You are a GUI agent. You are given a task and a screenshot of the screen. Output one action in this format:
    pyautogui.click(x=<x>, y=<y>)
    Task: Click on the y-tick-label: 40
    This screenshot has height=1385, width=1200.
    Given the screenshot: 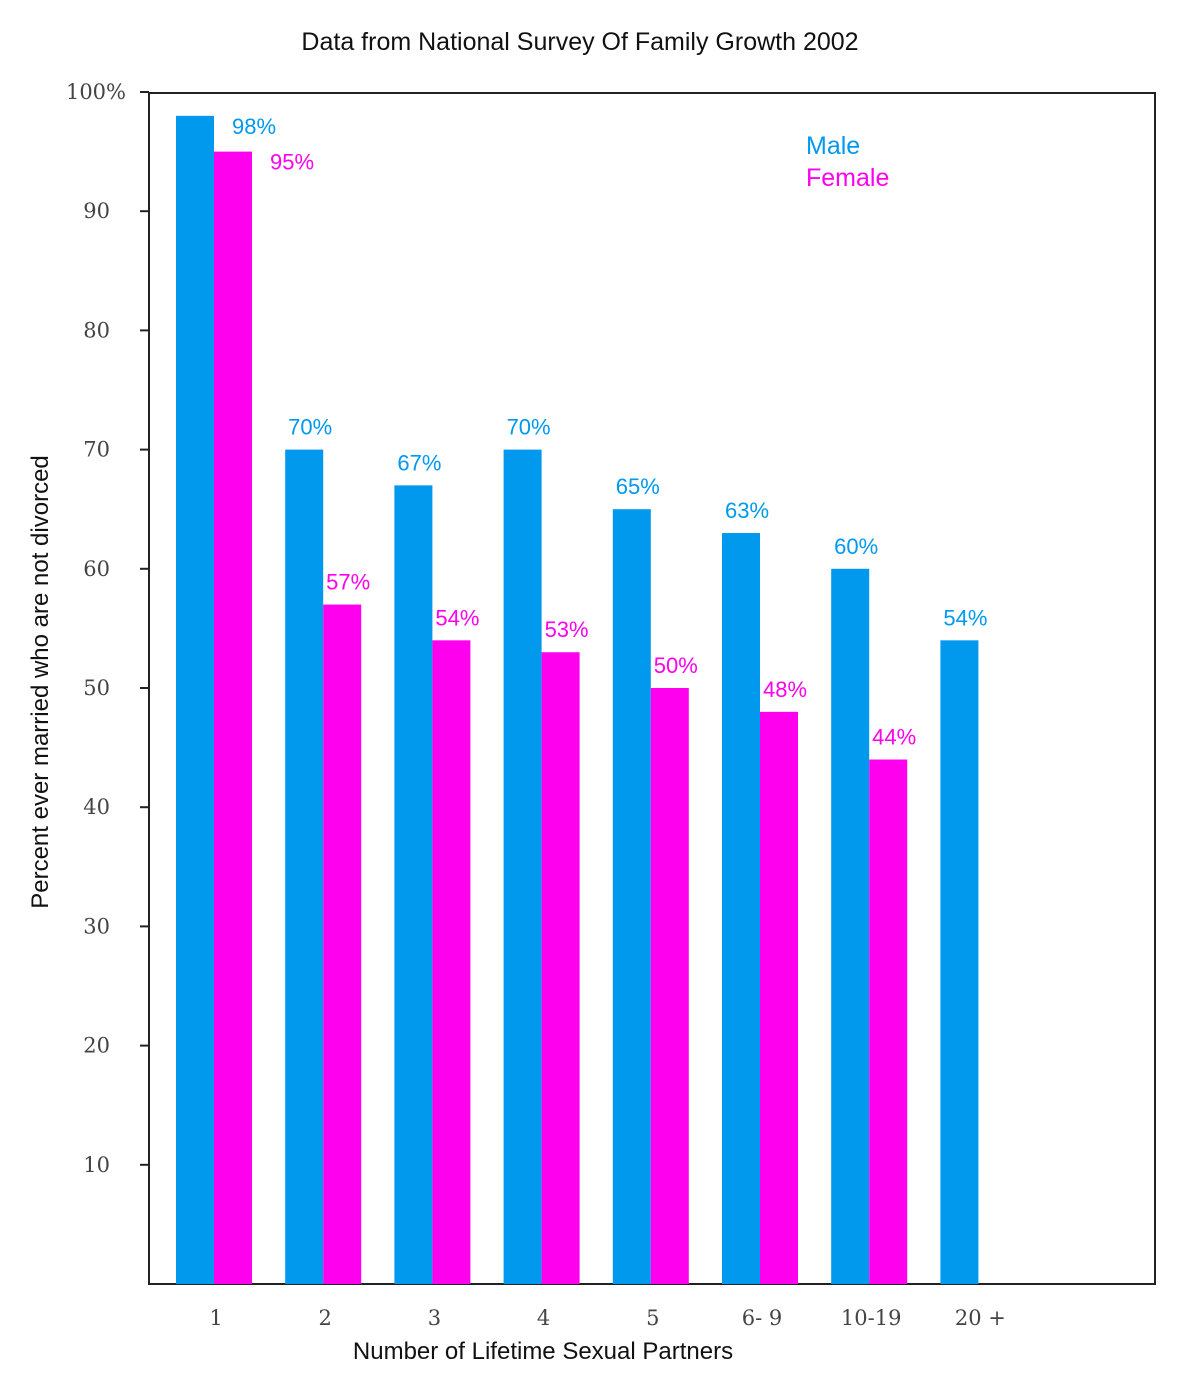 What is the action you would take?
    pyautogui.click(x=96, y=807)
    